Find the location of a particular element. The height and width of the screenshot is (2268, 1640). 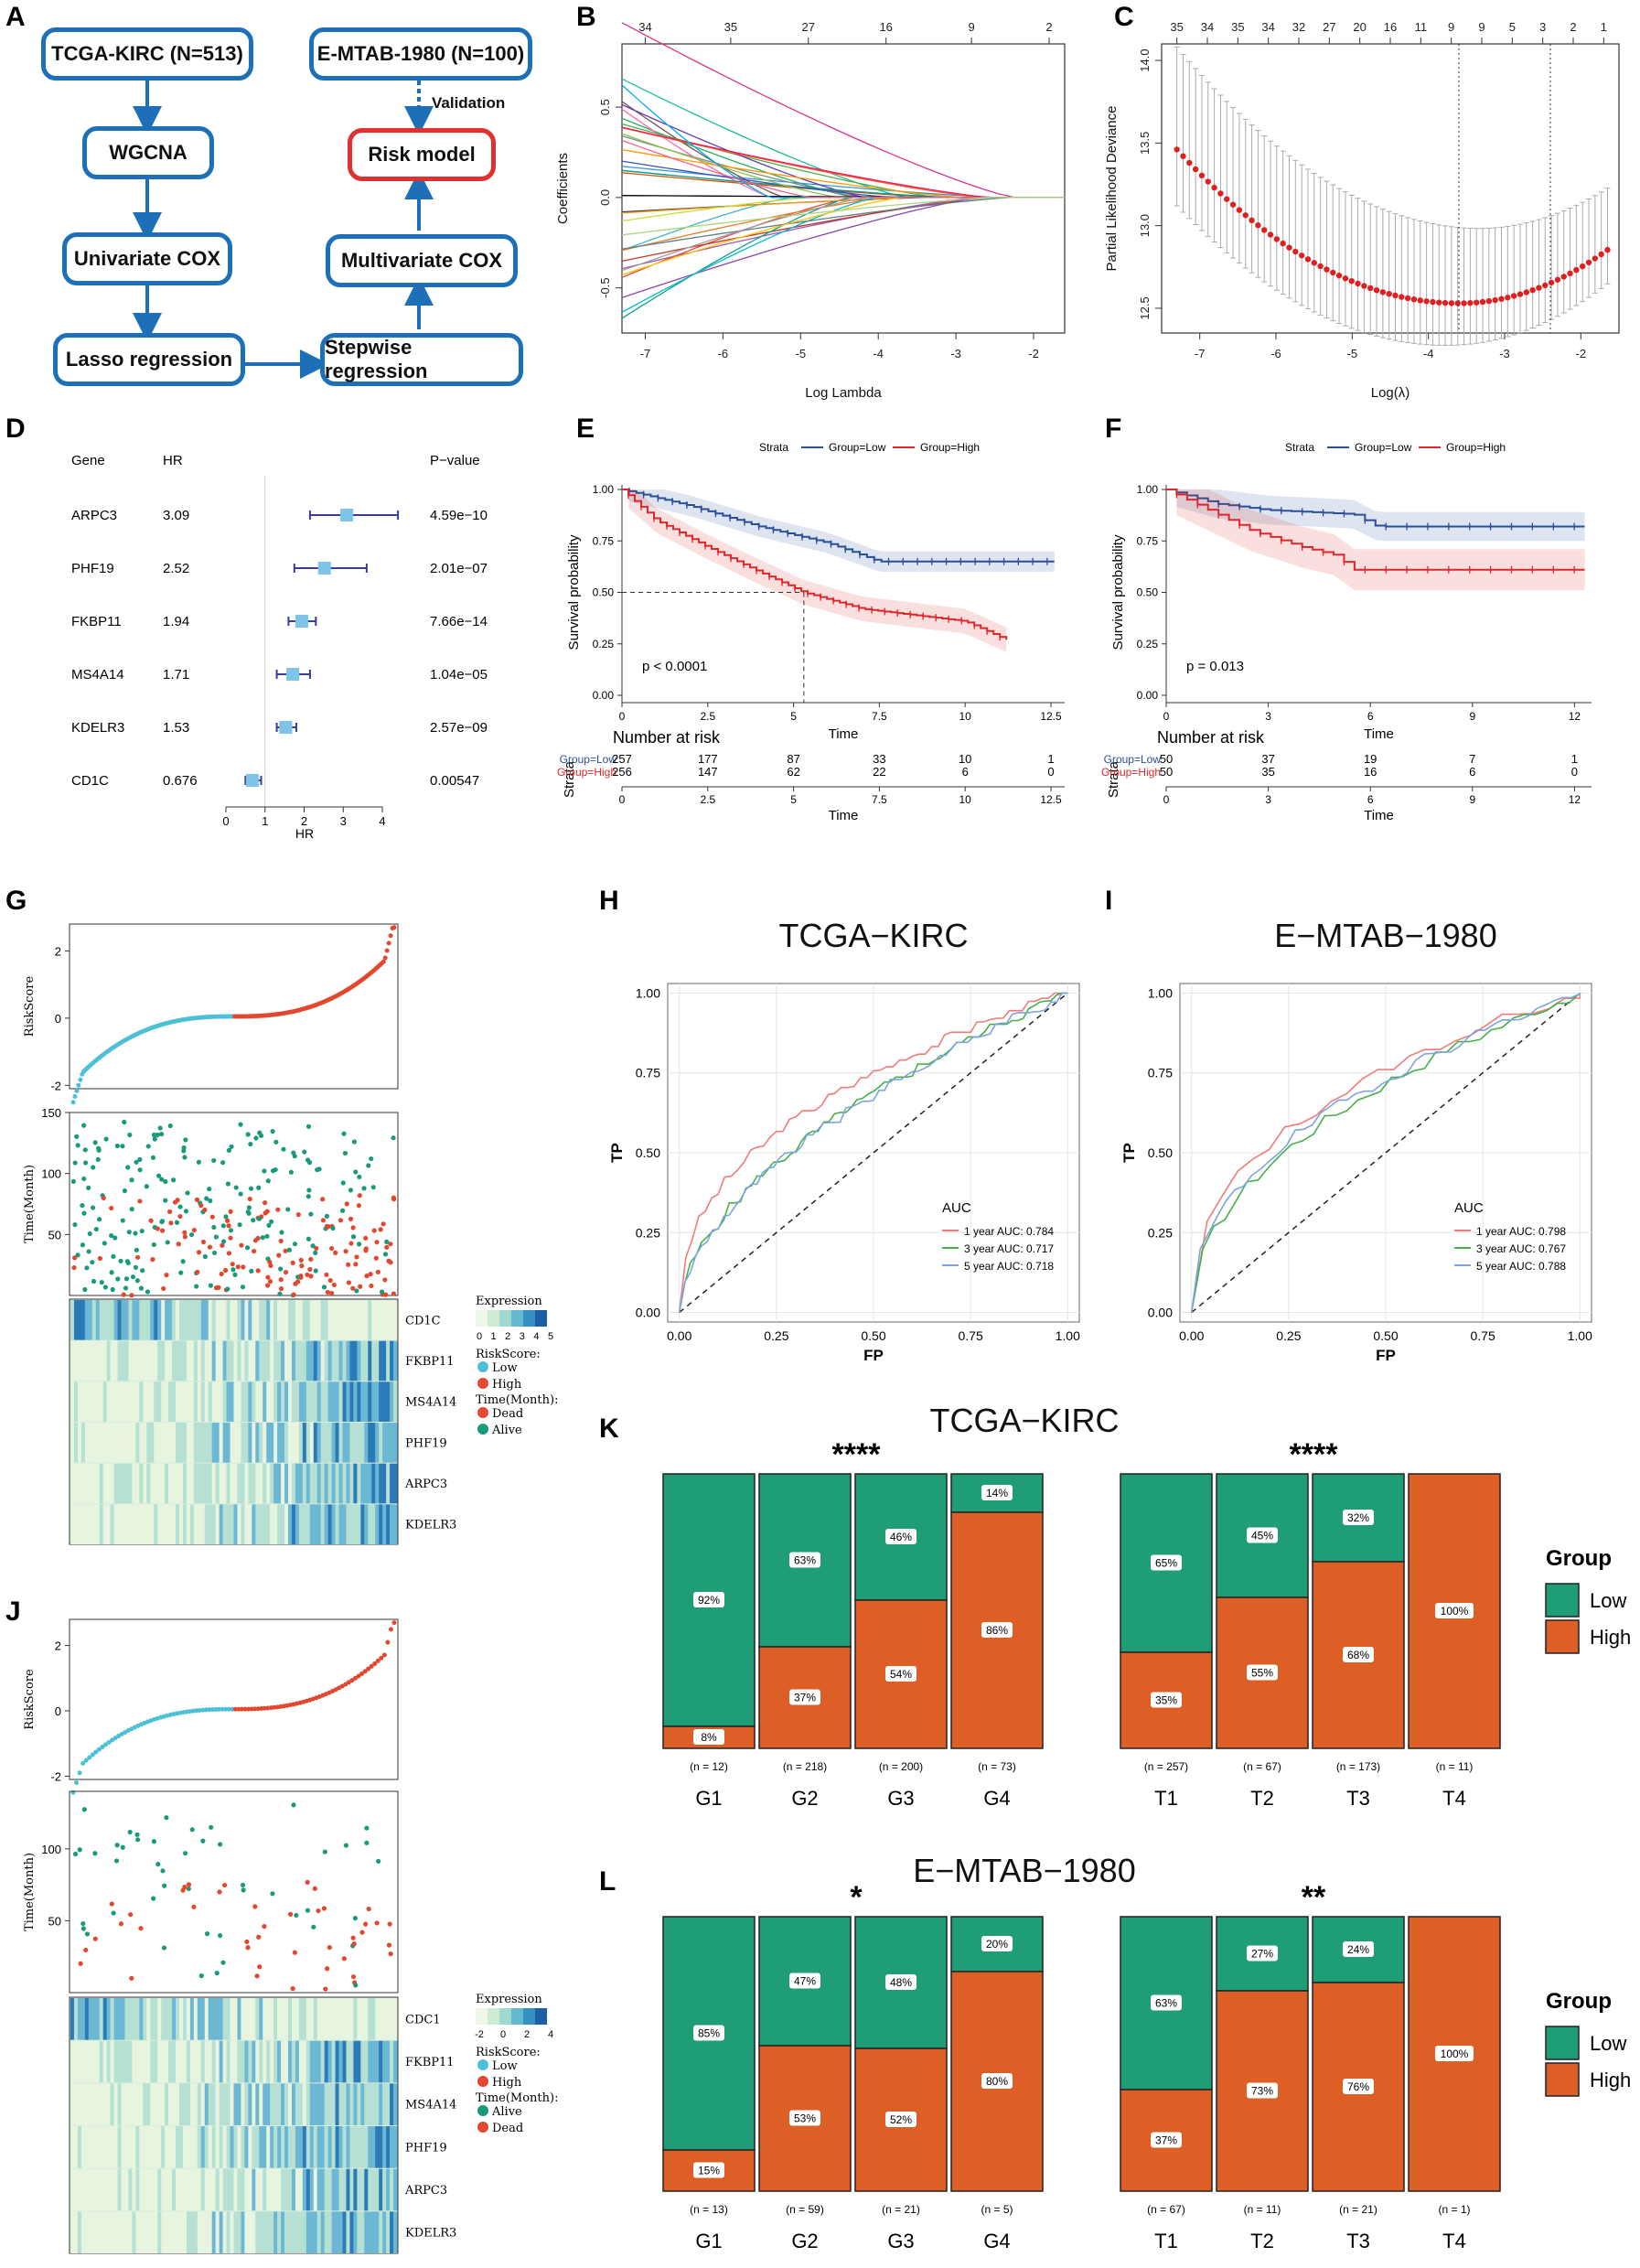

legend-risk-title: RiskScore: is located at coordinates (508, 1354).